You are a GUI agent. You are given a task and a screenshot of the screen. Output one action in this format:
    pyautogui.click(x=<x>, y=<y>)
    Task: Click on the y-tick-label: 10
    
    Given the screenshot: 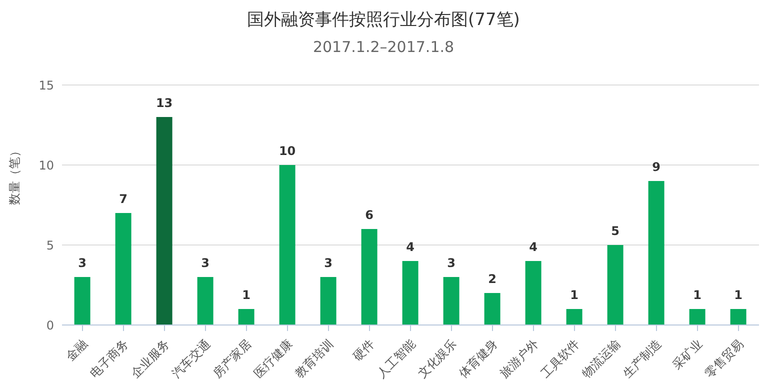 What is the action you would take?
    pyautogui.click(x=46, y=165)
    